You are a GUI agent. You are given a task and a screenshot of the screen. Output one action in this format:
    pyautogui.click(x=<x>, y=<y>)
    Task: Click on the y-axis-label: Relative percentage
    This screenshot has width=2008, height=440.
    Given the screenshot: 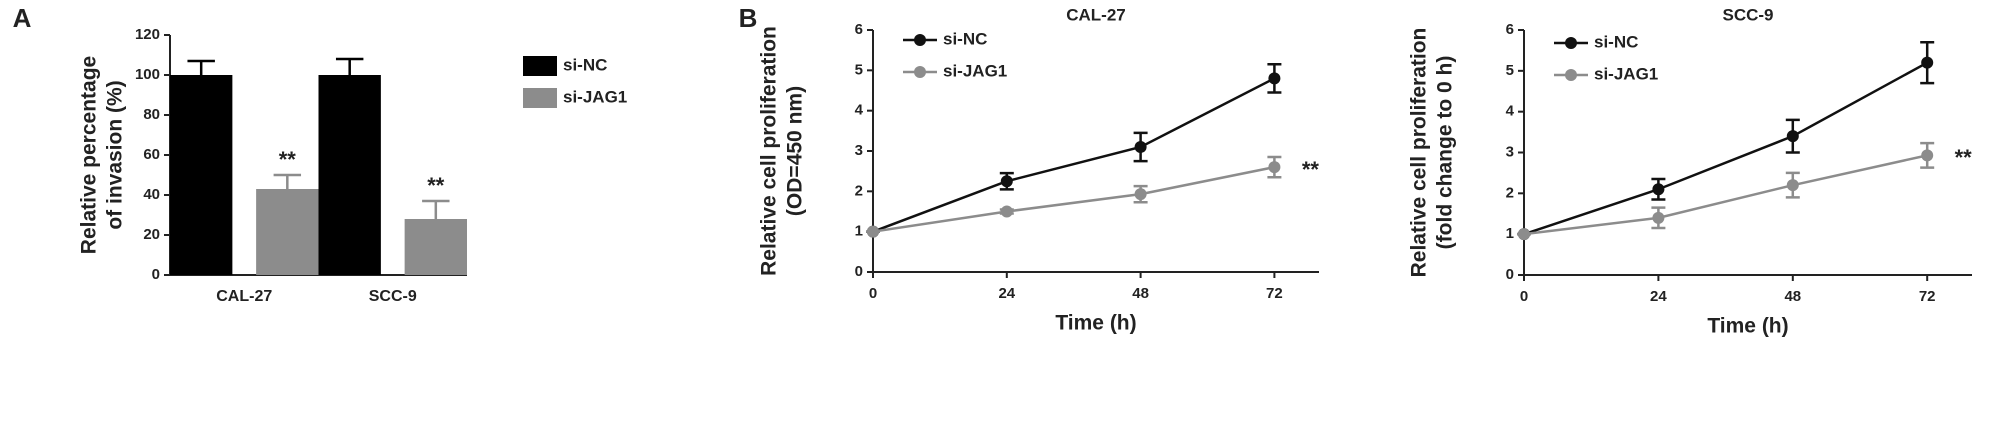 What is the action you would take?
    pyautogui.click(x=89, y=155)
    